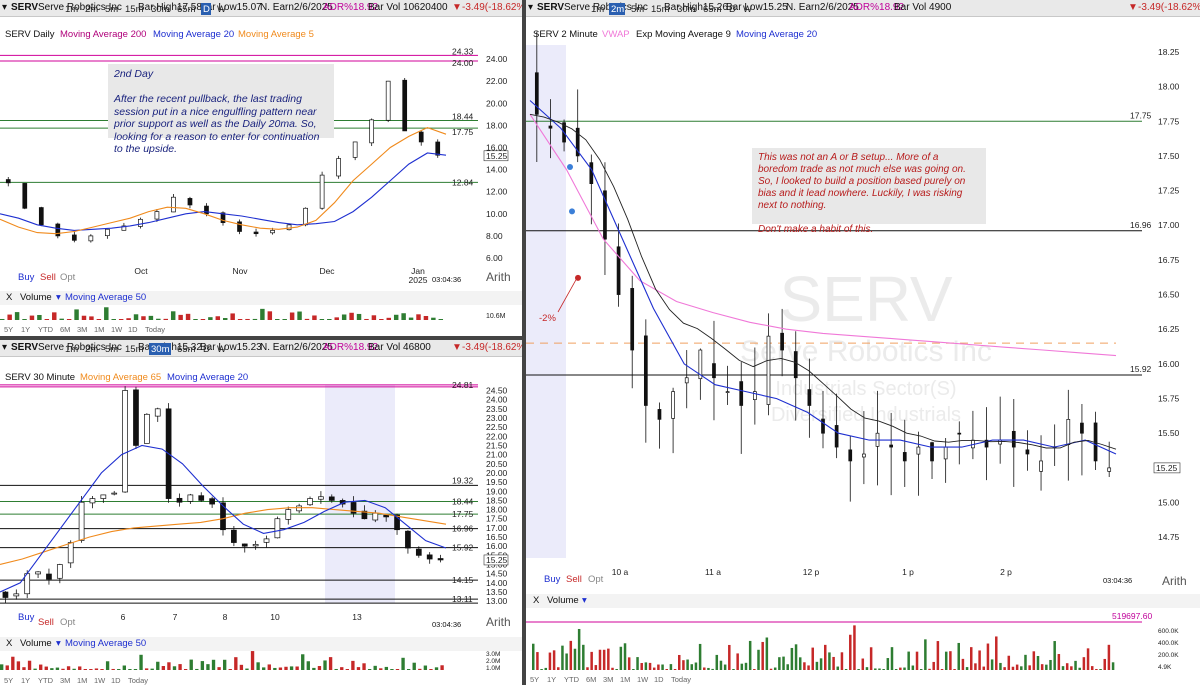 This screenshot has width=1200, height=685. Describe the element at coordinates (36, 297) in the screenshot. I see `daily-volume-label: Volume` at that location.